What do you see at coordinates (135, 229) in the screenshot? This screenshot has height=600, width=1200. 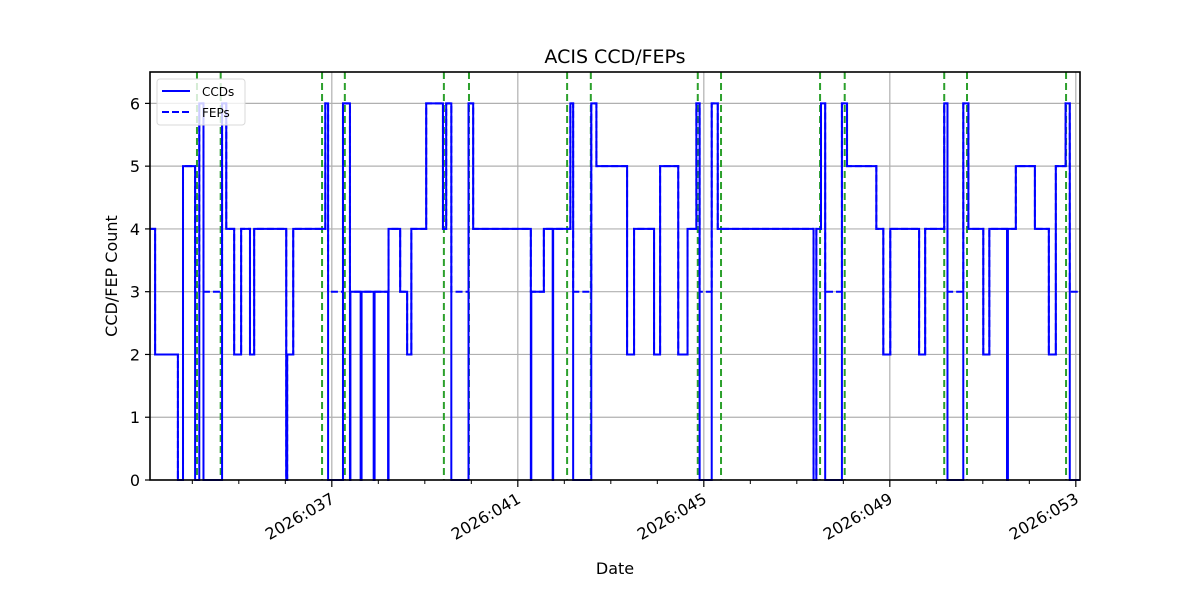 I see `y-tick-label: 4` at bounding box center [135, 229].